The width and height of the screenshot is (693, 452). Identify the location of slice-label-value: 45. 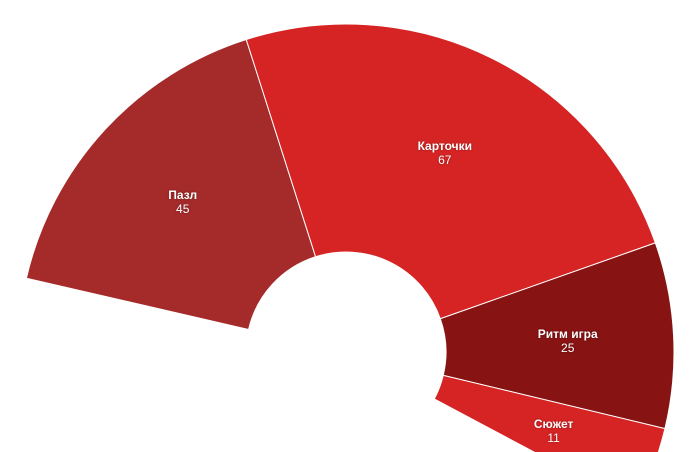
(183, 208).